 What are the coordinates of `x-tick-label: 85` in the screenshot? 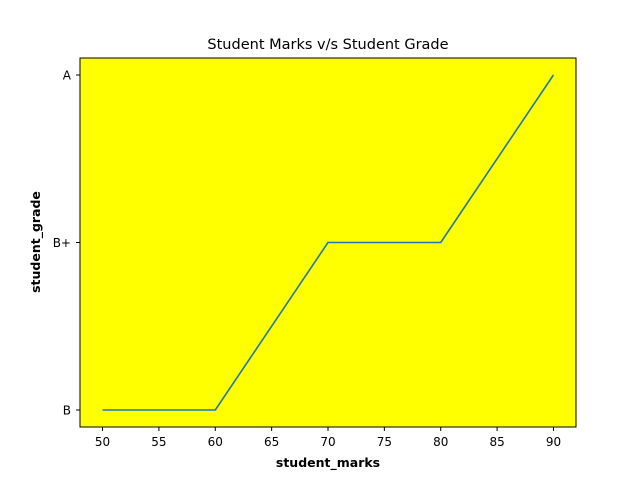 It's located at (496, 442).